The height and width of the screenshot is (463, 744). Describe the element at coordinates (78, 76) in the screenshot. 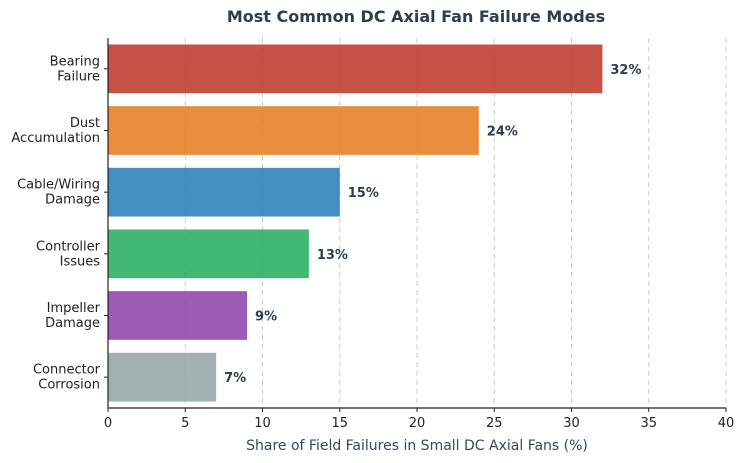

I see `category-label-line: Failure` at that location.